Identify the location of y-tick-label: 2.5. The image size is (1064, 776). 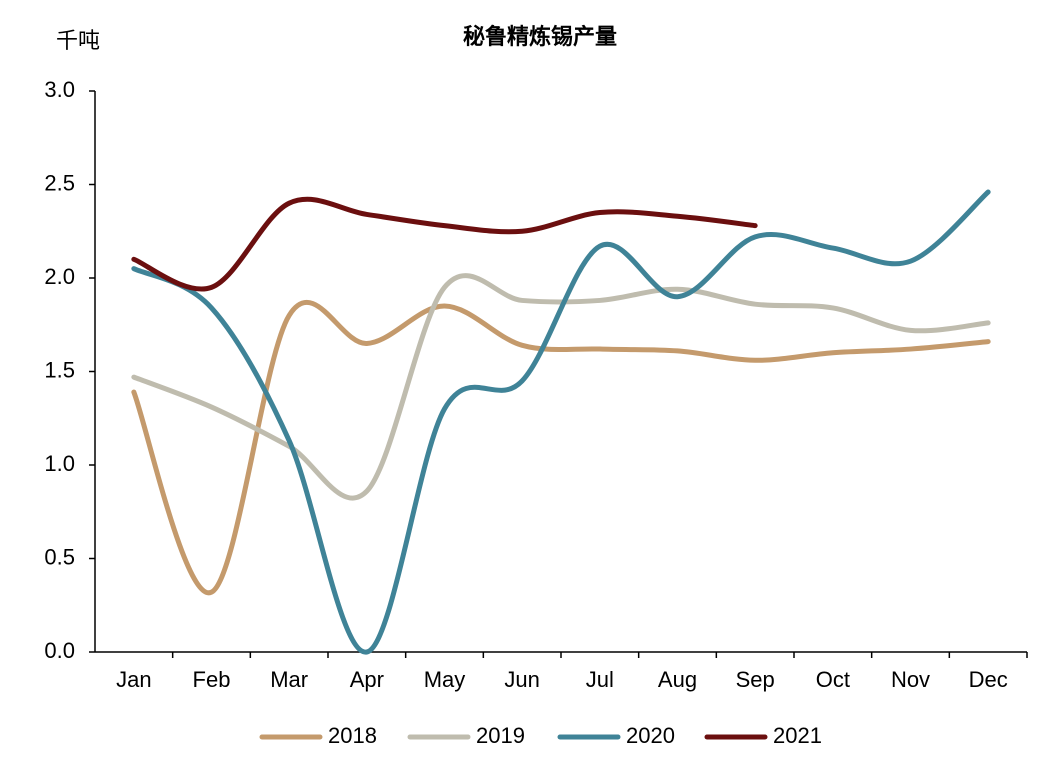
(59, 182).